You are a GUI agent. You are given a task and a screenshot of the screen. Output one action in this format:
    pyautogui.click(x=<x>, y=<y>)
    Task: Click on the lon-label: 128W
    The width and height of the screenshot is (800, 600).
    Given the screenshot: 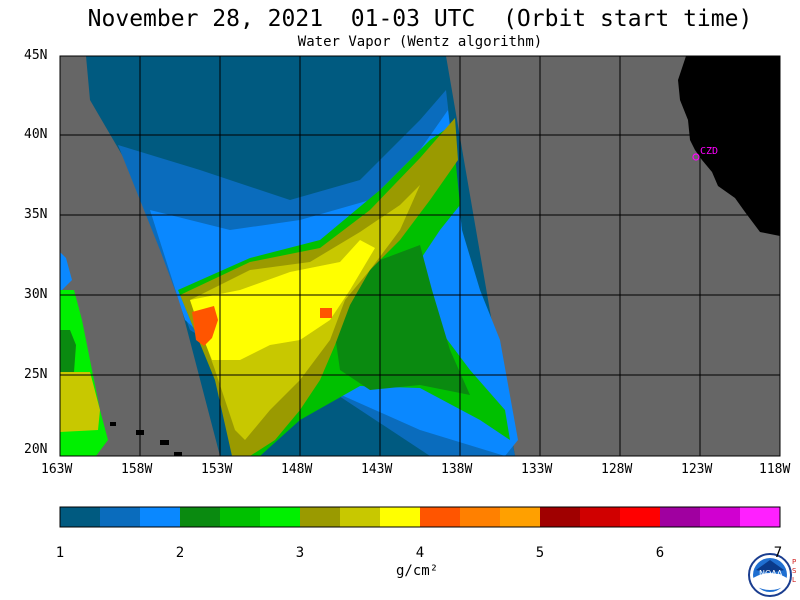 What is the action you would take?
    pyautogui.click(x=617, y=469)
    